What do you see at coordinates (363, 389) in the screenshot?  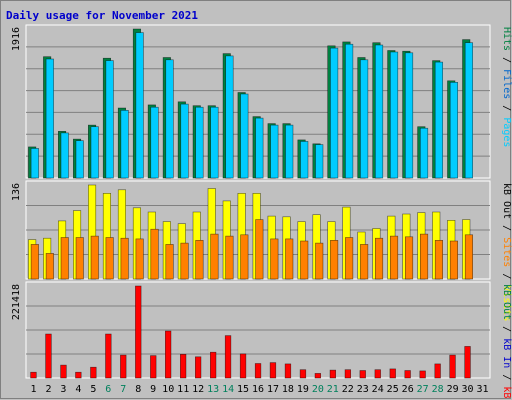 I see `x-tick-day-23: 23` at bounding box center [363, 389].